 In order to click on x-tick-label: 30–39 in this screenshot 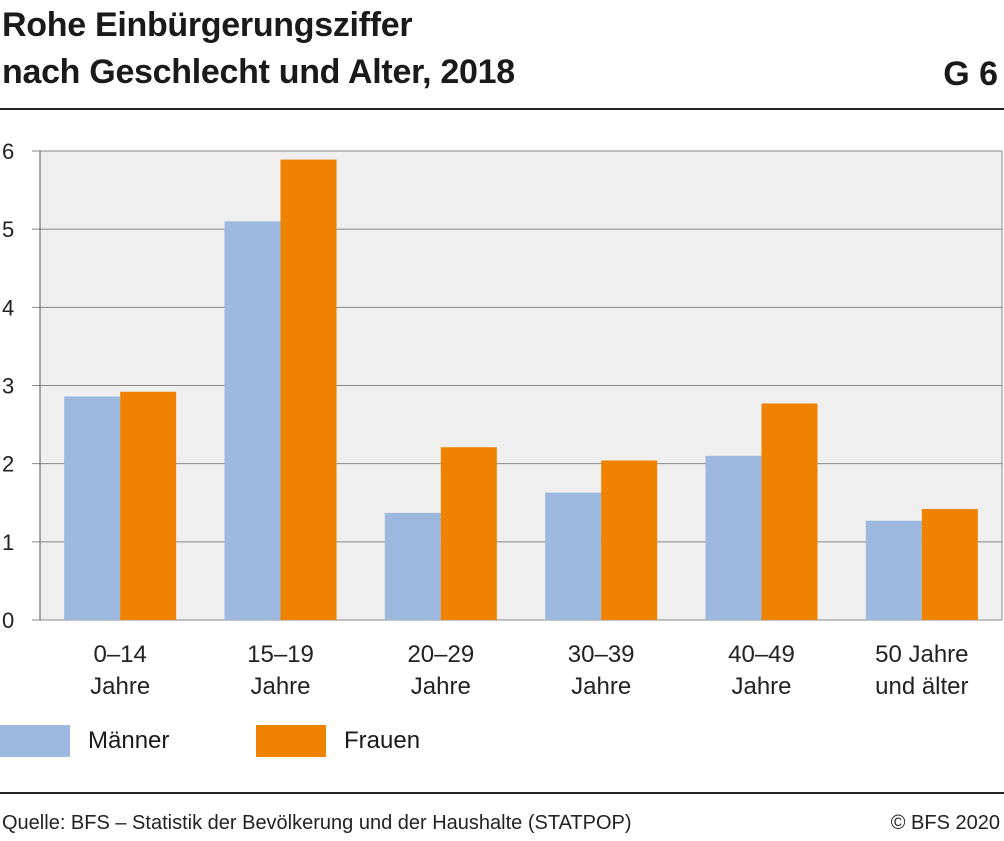, I will do `click(601, 654)`.